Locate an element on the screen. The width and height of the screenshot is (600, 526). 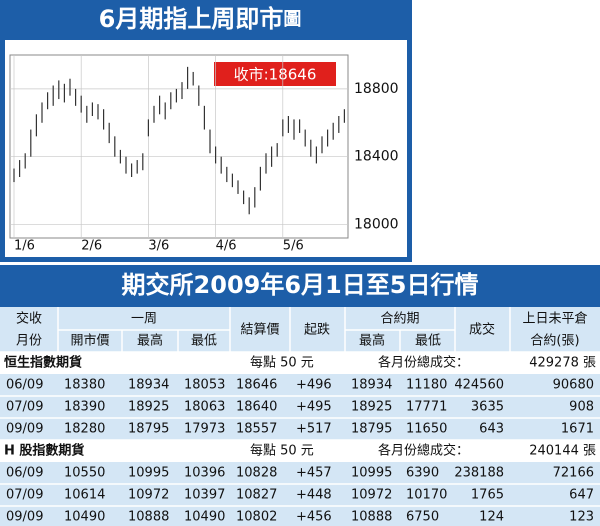
table-text: 10170 is located at coordinates (426, 495).